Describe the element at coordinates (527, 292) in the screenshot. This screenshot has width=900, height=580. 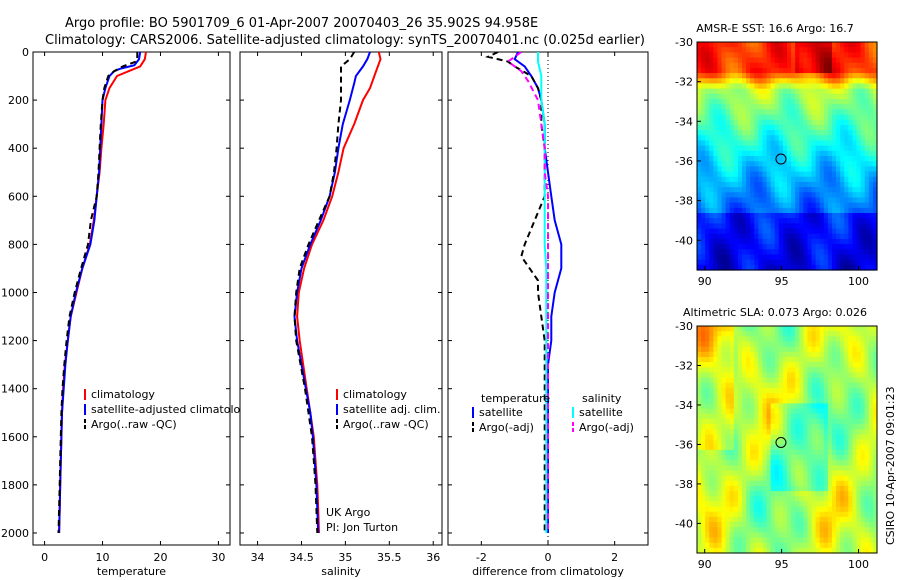
I see `series-line-salinity-argo-adj-` at that location.